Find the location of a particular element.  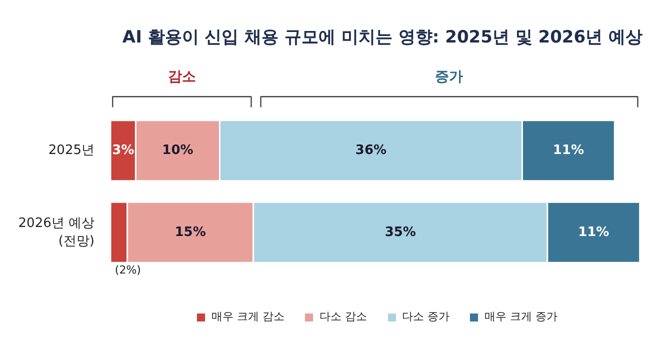

legend-label: 다소 증가 is located at coordinates (426, 316).